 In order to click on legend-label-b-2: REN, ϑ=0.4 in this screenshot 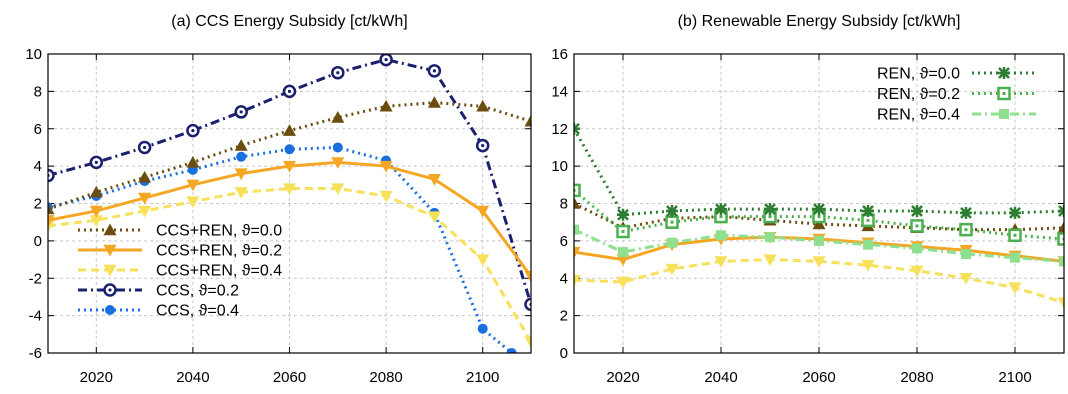, I will do `click(918, 115)`.